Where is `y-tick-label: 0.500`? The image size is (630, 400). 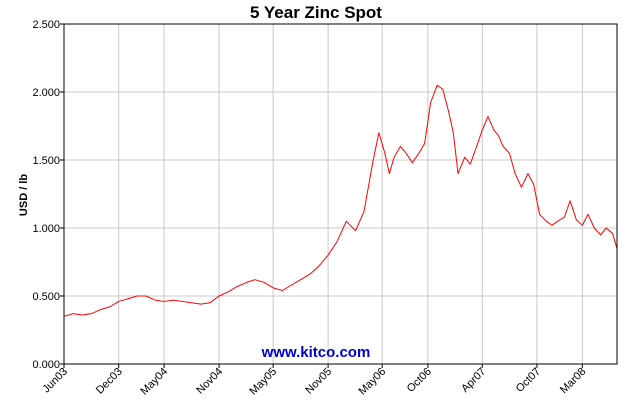 y-tick-label: 0.500 is located at coordinates (46, 297).